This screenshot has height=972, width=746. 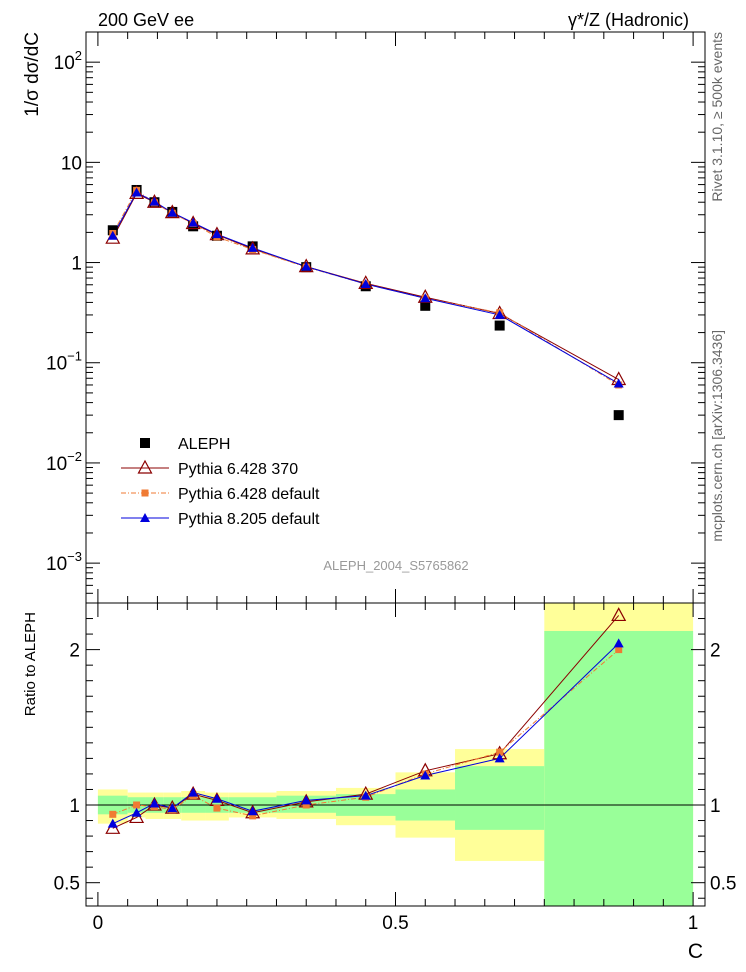 What do you see at coordinates (98, 923) in the screenshot?
I see `x-tick-label-0: 0` at bounding box center [98, 923].